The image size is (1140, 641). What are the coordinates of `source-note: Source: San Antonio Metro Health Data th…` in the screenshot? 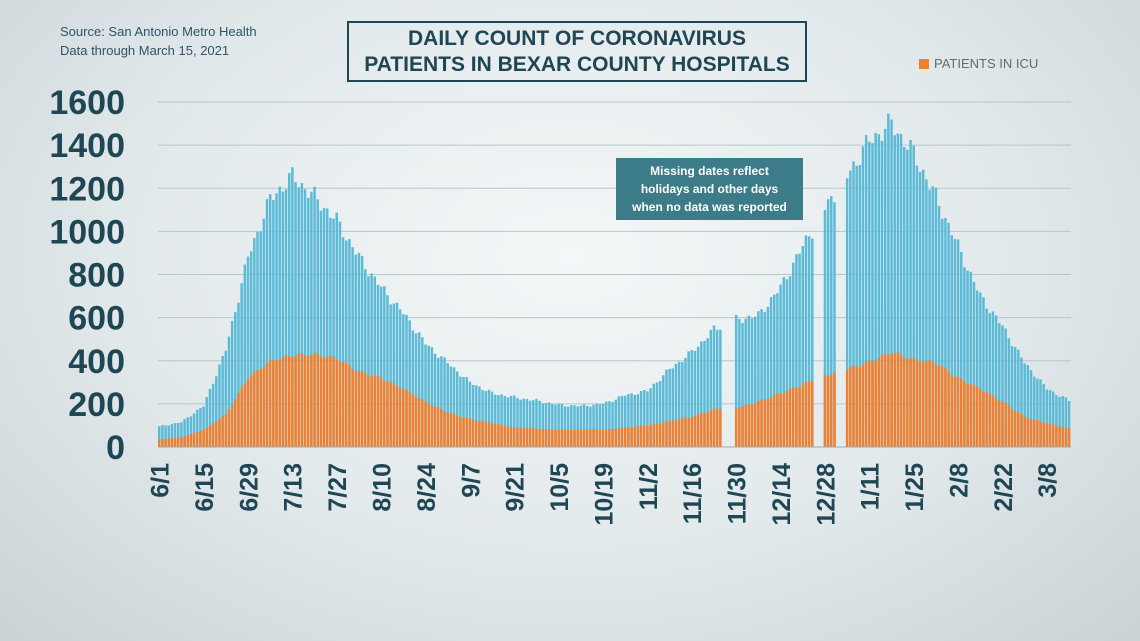 It's located at (158, 41).